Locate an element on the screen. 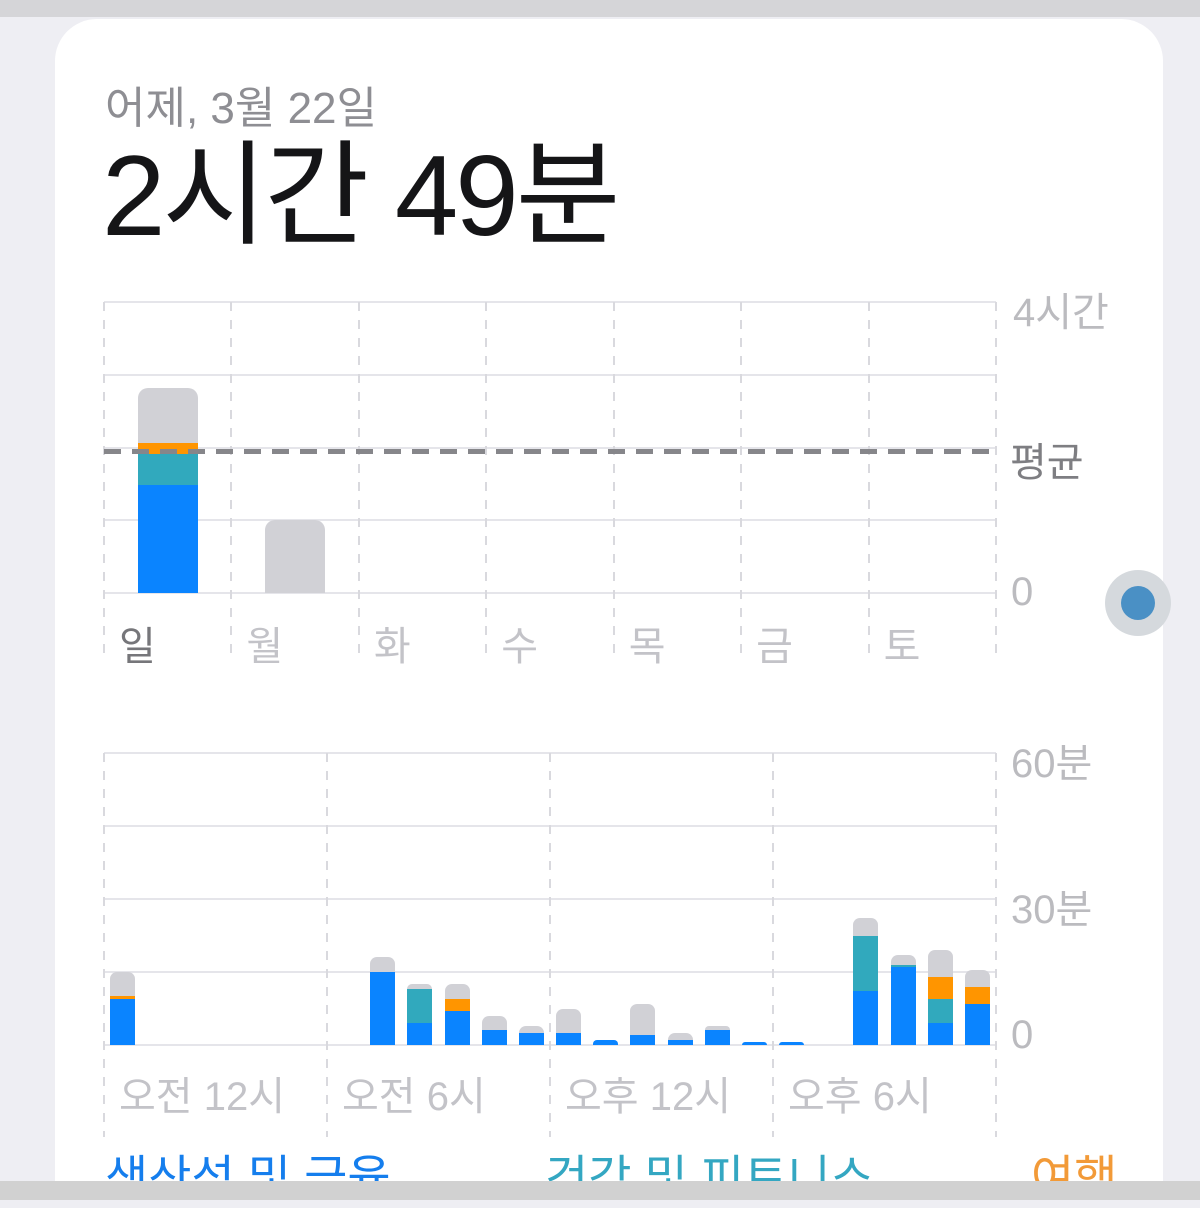 Image resolution: width=1200 pixels, height=1208 pixels. average-line is located at coordinates (550, 452).